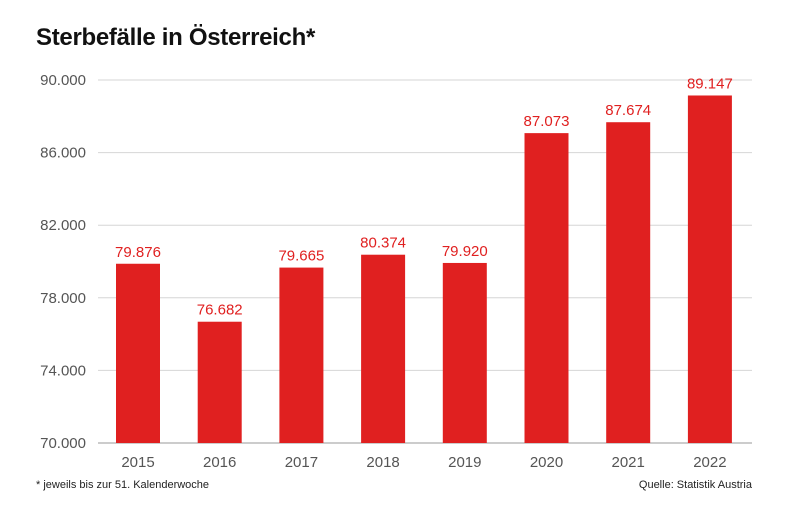 The image size is (786, 520). I want to click on bar-2017, so click(301, 355).